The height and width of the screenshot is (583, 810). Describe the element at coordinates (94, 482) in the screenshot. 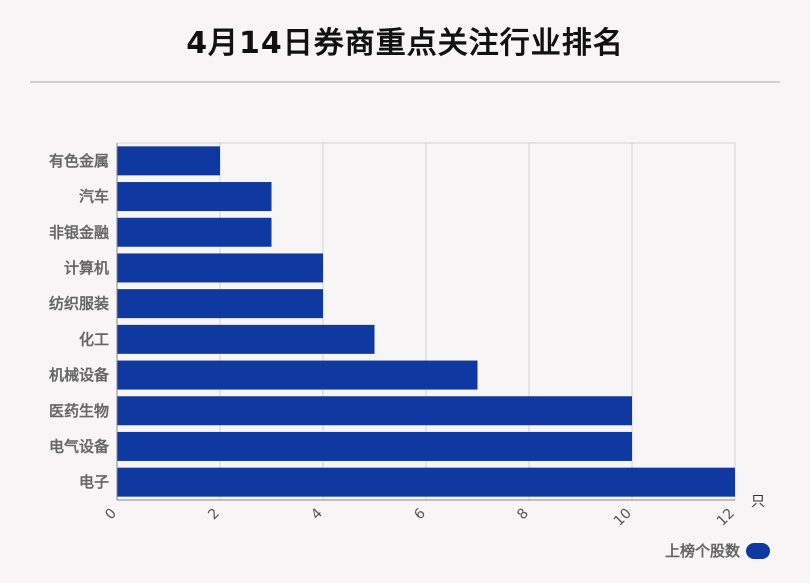

I see `category-label: 电子` at that location.